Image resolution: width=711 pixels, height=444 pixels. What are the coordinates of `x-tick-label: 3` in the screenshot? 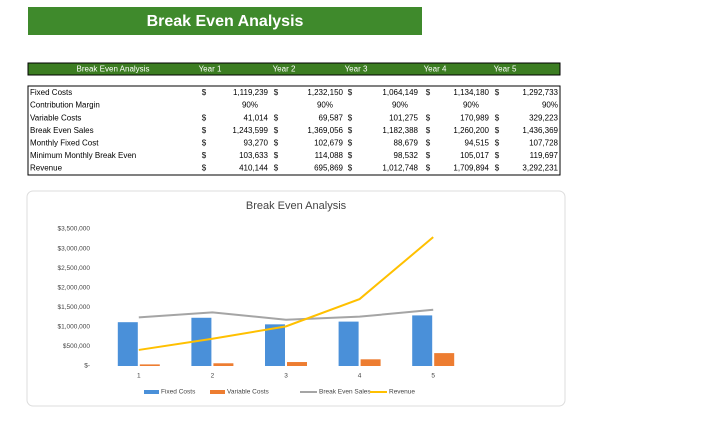 It's located at (286, 376).